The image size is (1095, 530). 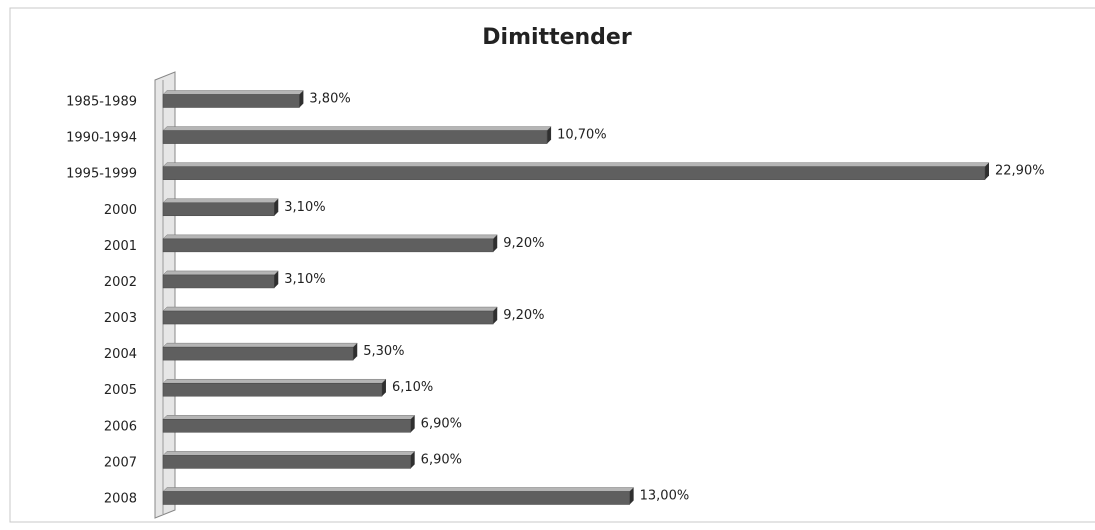 What do you see at coordinates (329, 99) in the screenshot?
I see `value-label: 3,80%` at bounding box center [329, 99].